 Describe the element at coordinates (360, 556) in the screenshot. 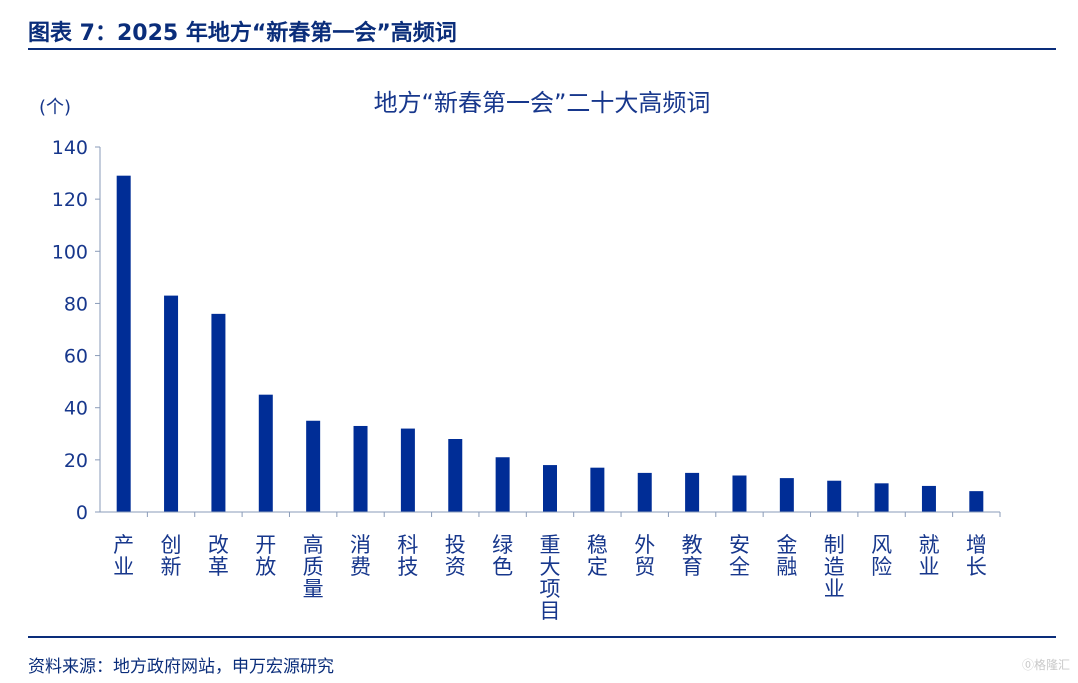

I see `x-tick-label: 消费` at that location.